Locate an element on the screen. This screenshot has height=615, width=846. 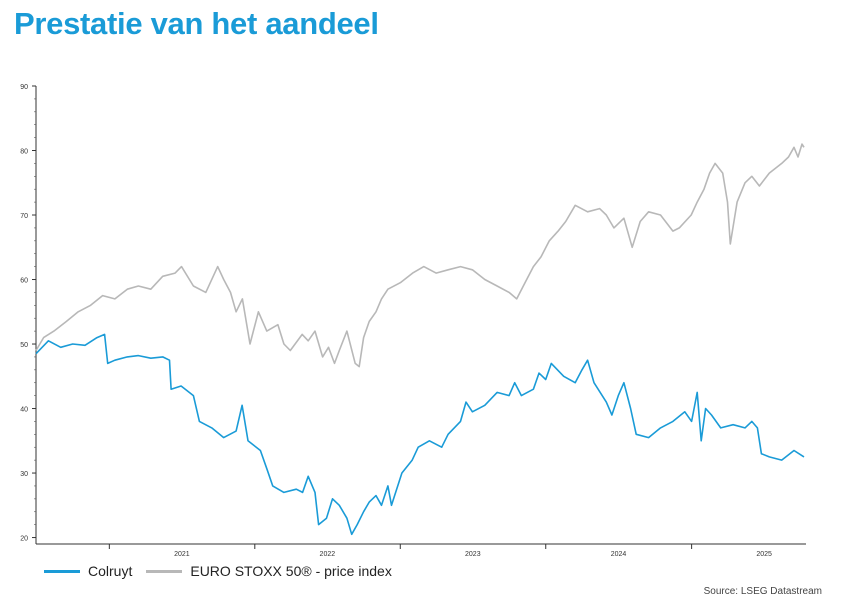
y-tick-label: 60 is located at coordinates (24, 281).